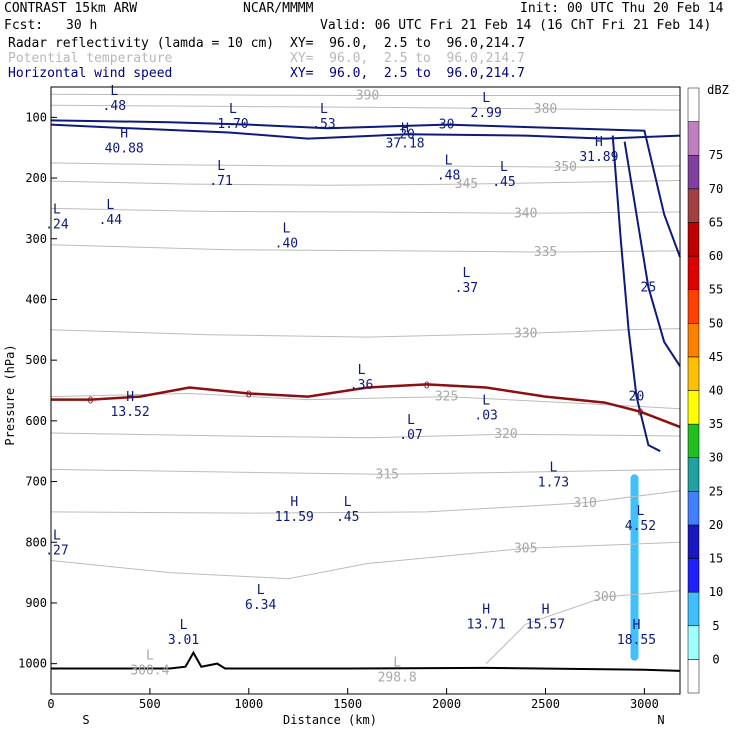  Describe the element at coordinates (447, 125) in the screenshot. I see `wind-contour-label: 30` at that location.